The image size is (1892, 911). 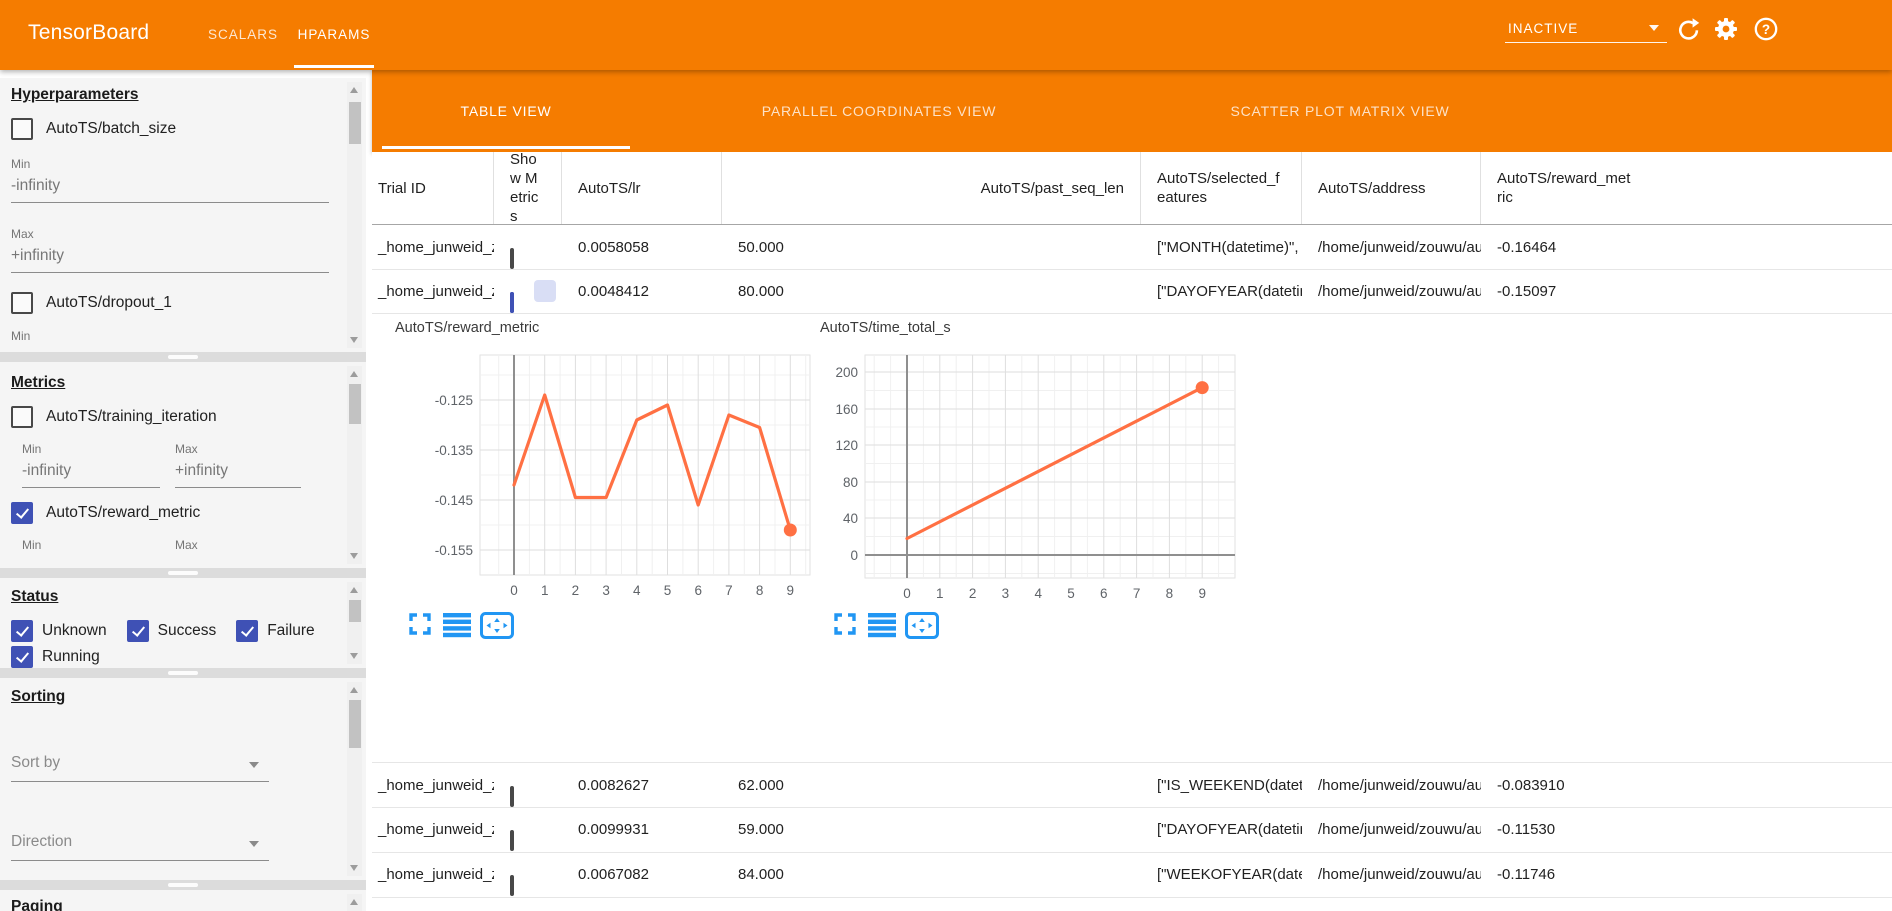 What do you see at coordinates (354, 779) in the screenshot?
I see `sorting-scrollbar` at bounding box center [354, 779].